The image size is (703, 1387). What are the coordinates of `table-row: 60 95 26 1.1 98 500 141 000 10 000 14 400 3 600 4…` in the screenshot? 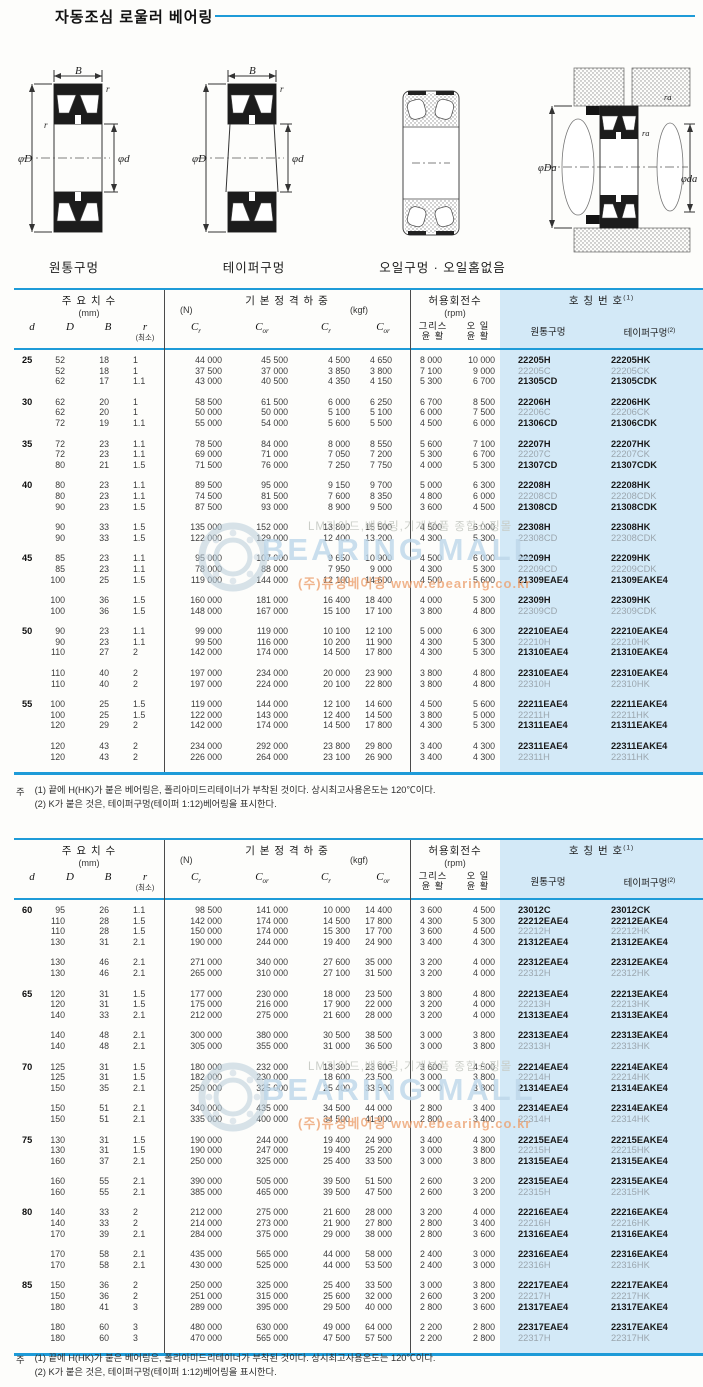 It's located at (358, 910).